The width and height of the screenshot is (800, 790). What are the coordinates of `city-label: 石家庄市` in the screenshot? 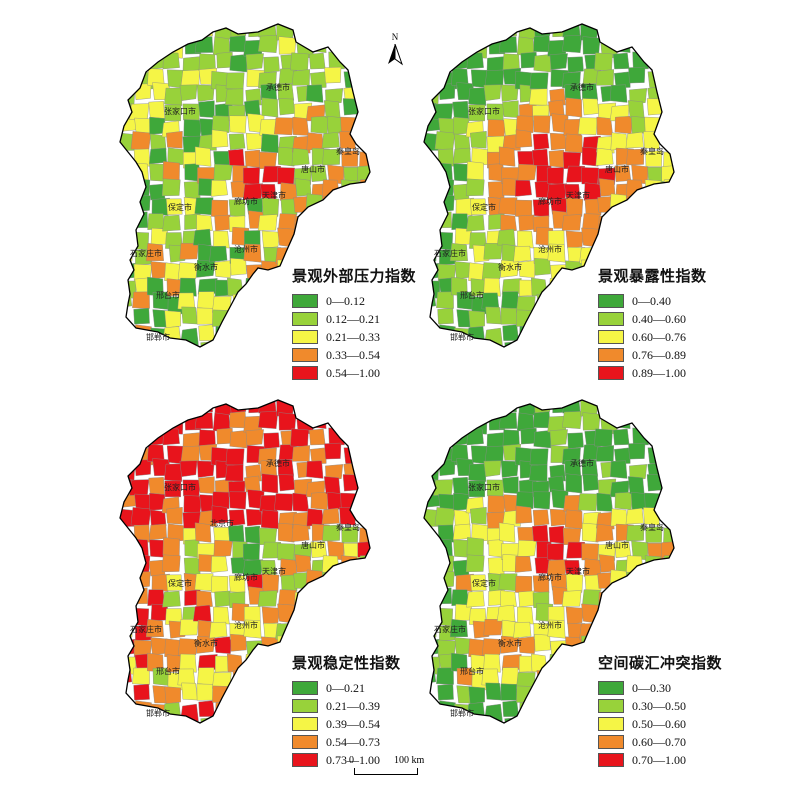 It's located at (146, 629).